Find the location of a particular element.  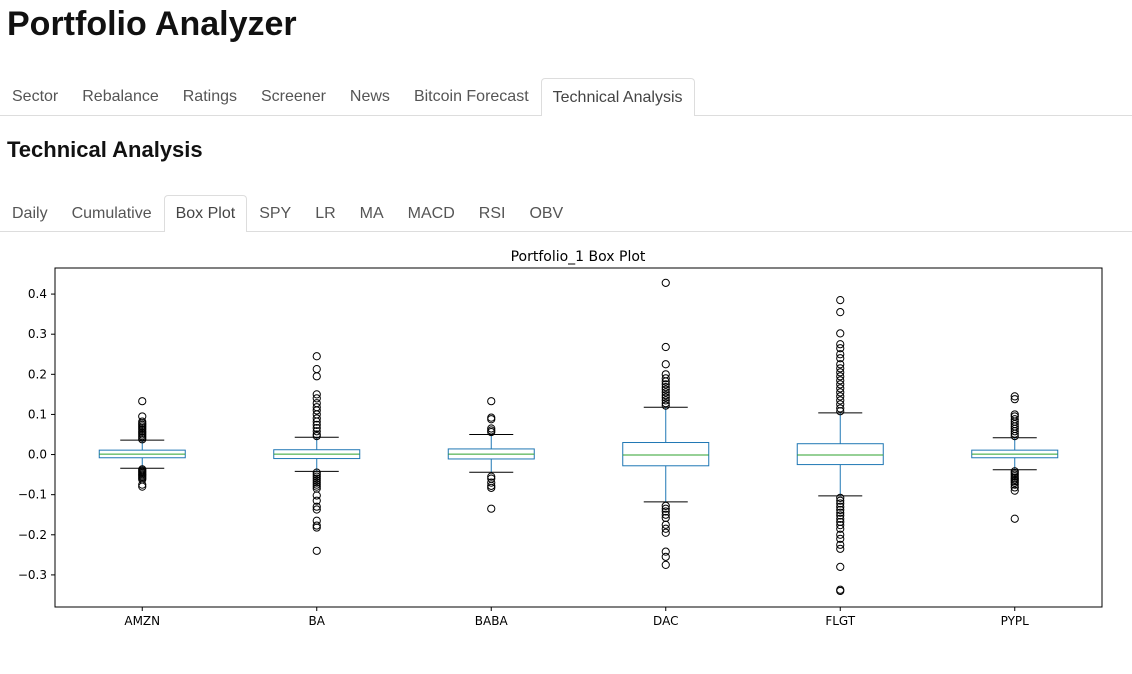

tab-sector: Sector is located at coordinates (35, 96).